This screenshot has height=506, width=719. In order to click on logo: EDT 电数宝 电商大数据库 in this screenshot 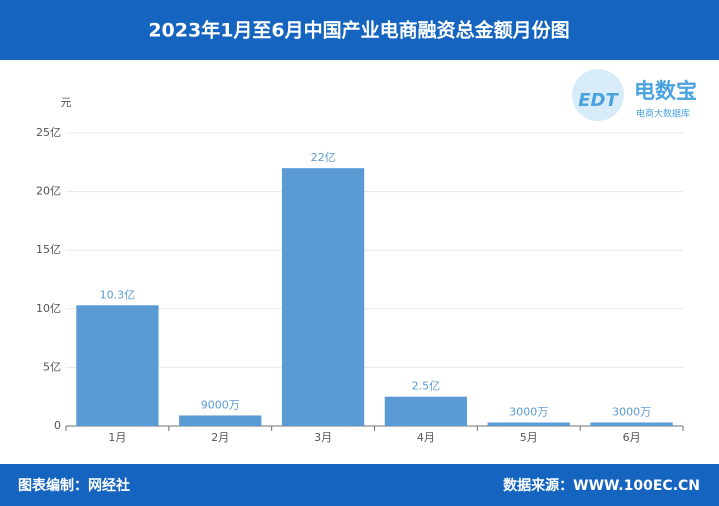, I will do `click(634, 95)`.